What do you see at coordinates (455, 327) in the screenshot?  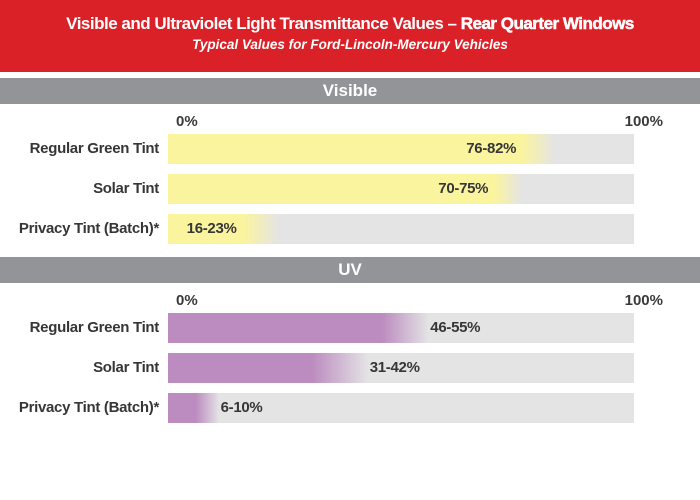 I see `value-label: 46-55%` at bounding box center [455, 327].